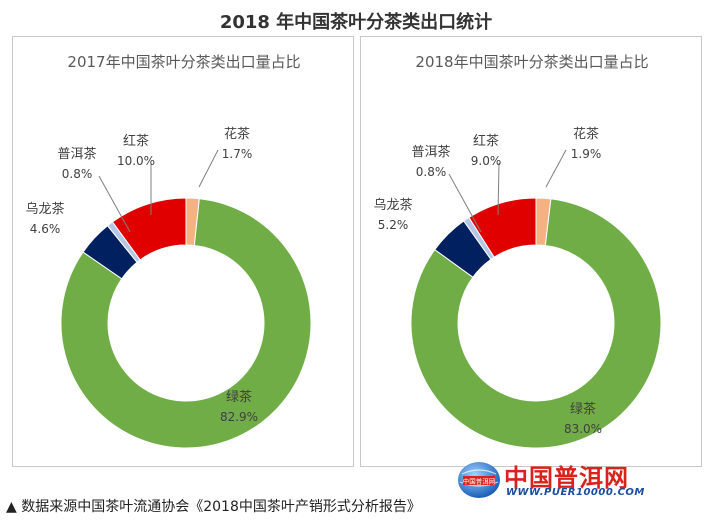 The width and height of the screenshot is (712, 530). Describe the element at coordinates (583, 429) in the screenshot. I see `slice-value-2018-1: 83.0%` at that location.